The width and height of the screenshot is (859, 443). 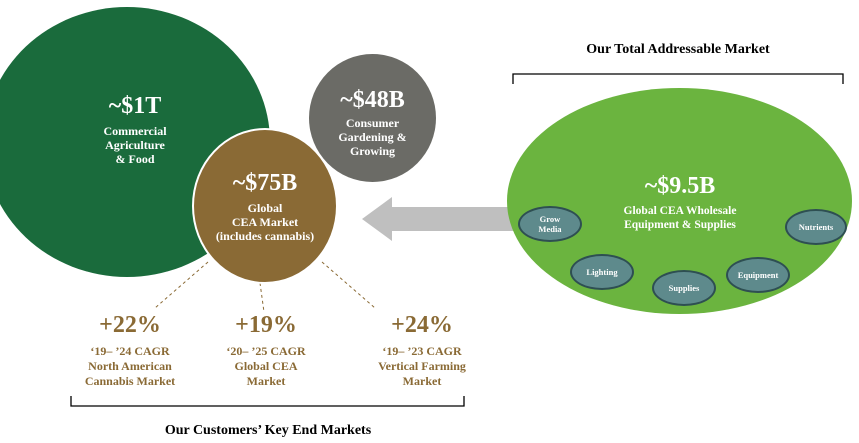 What do you see at coordinates (680, 211) in the screenshot?
I see `tam-label-line1: Global CEA Wholesale` at bounding box center [680, 211].